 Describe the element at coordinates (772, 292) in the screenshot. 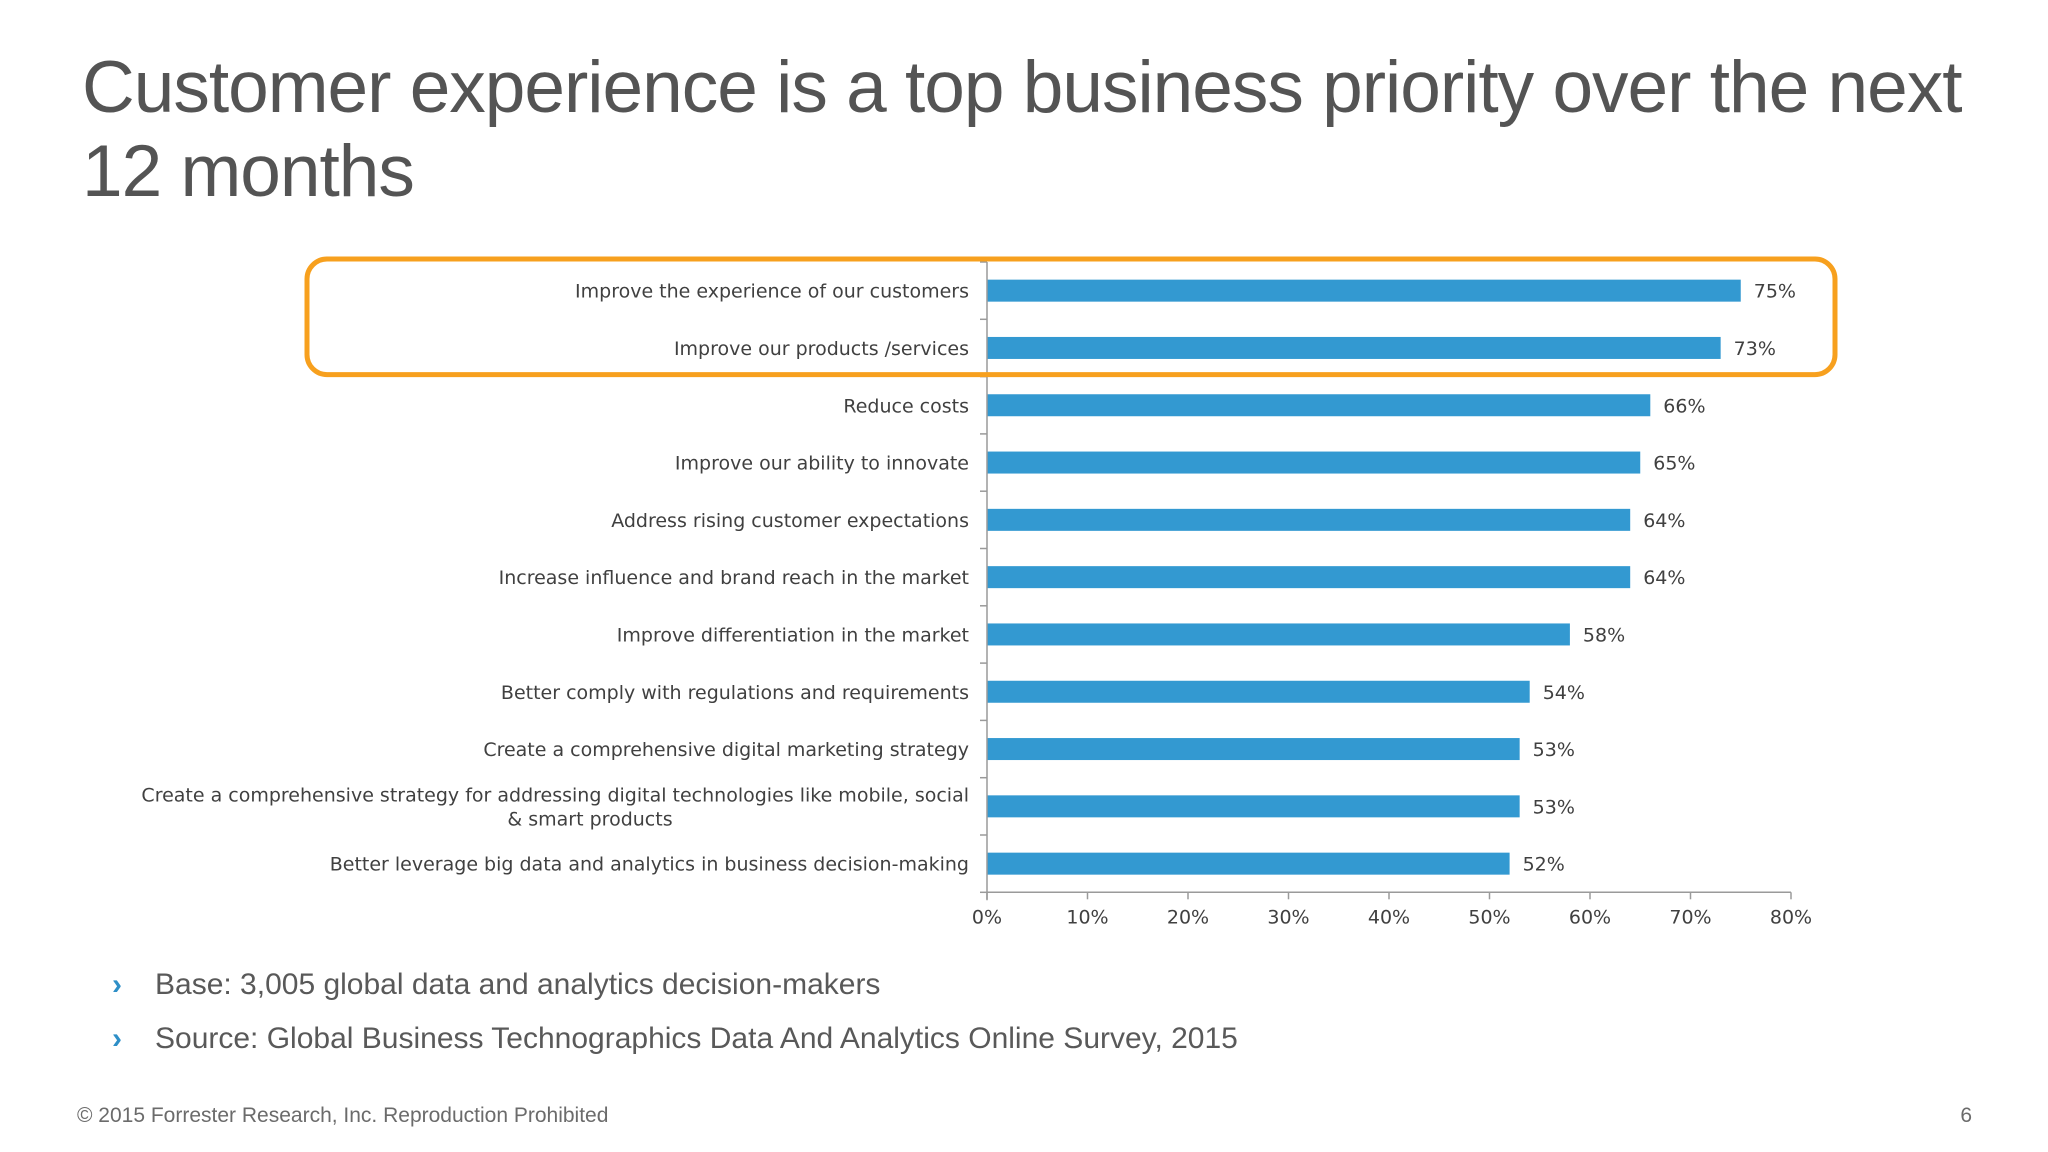

I see `category-label: Improve the experience of our customers` at that location.